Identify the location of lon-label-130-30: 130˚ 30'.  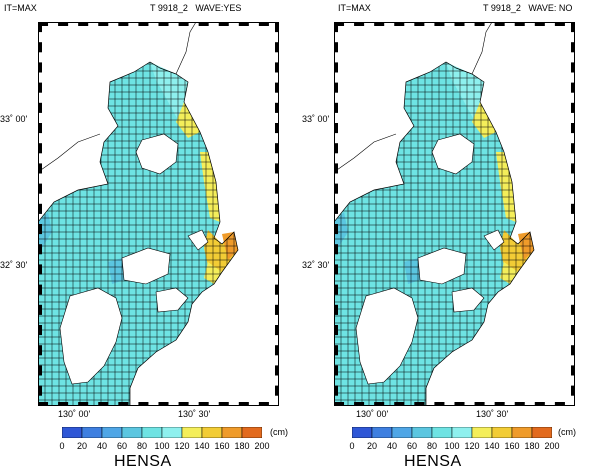
(194, 414).